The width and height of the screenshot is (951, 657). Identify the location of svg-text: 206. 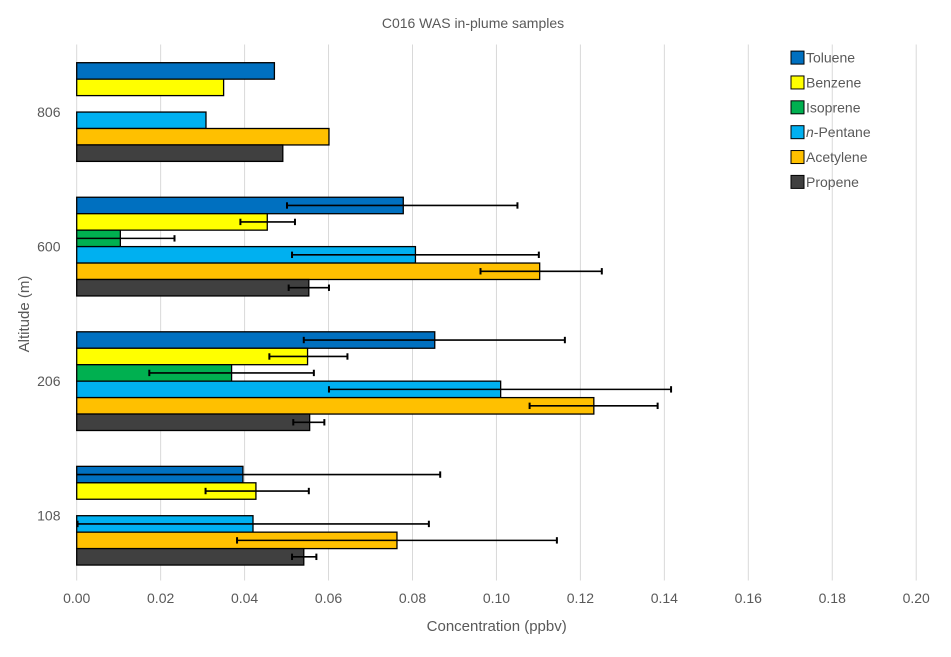
(49, 381).